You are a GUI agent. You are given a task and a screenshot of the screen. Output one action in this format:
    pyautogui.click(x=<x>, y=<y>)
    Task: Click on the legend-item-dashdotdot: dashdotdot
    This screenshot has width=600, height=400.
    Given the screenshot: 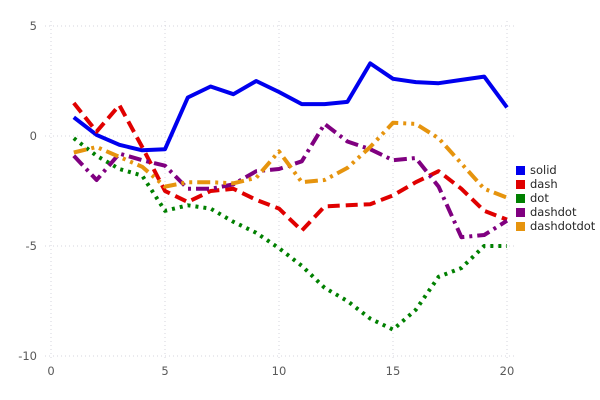 What is the action you would take?
    pyautogui.click(x=555, y=227)
    